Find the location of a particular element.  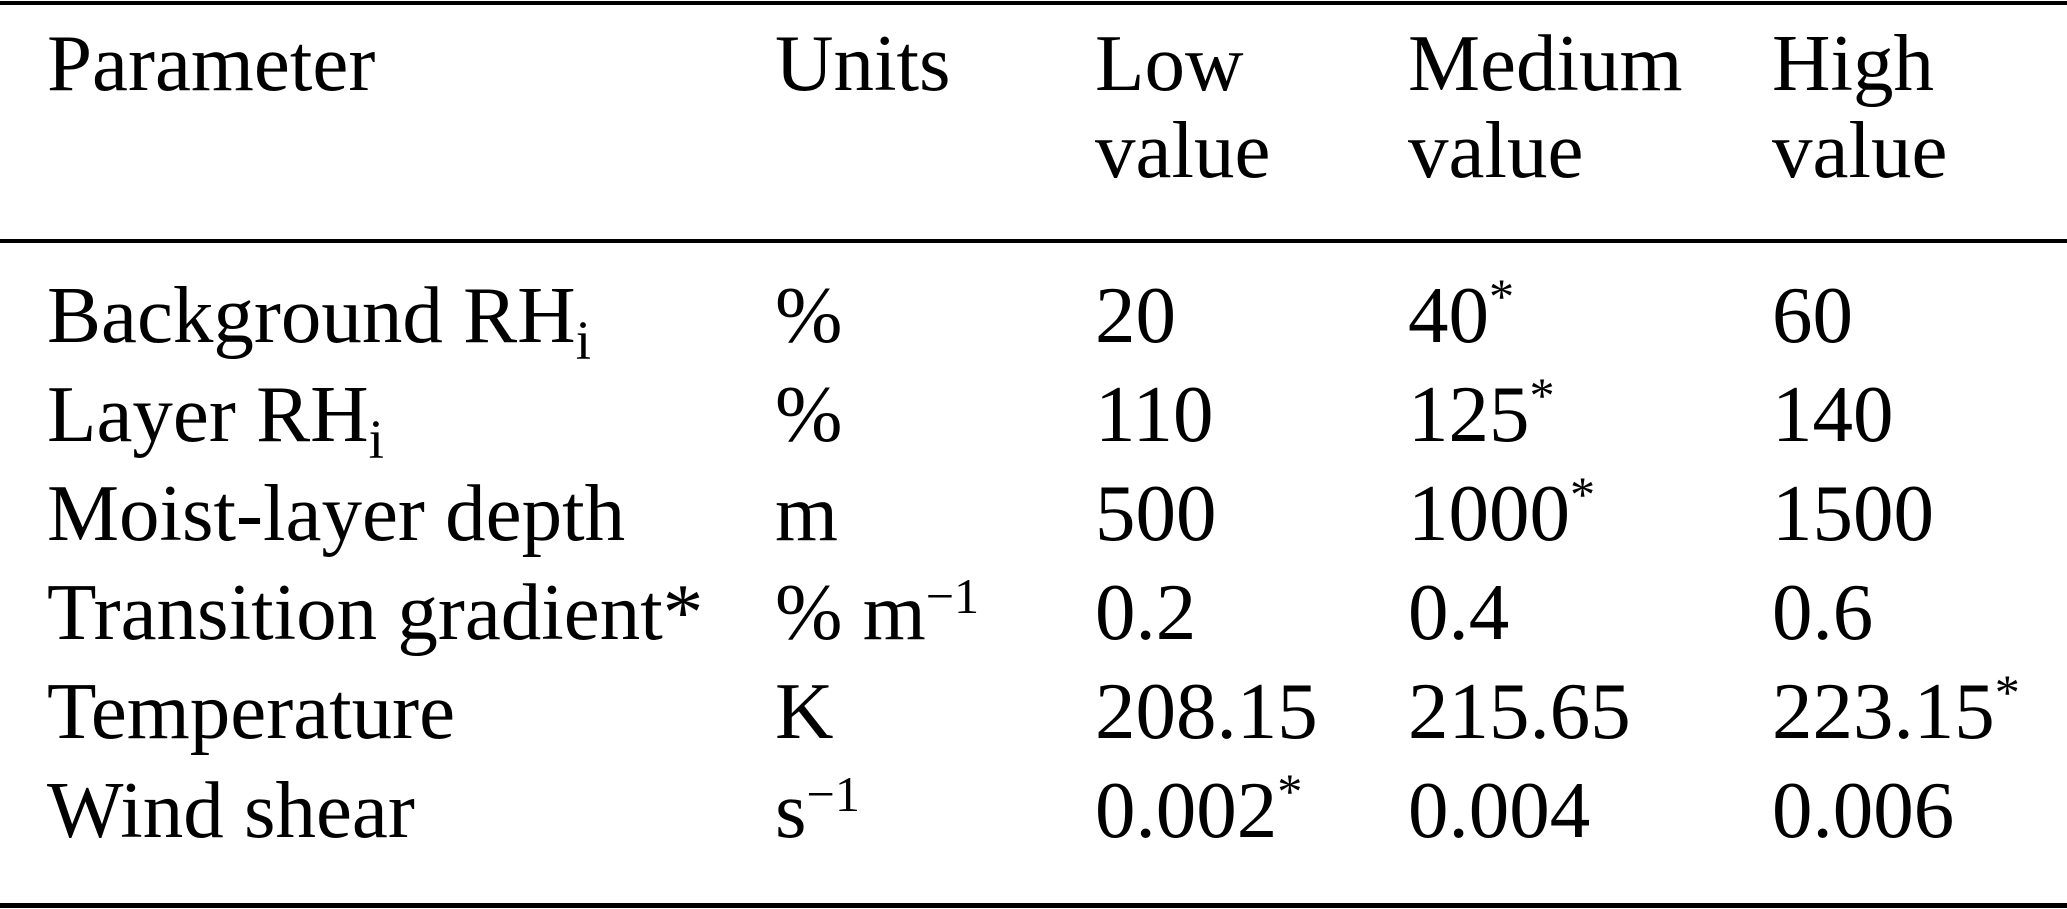

table-row-layer-rhi: Layer RHi % 110 125* 140 is located at coordinates (1057, 416).